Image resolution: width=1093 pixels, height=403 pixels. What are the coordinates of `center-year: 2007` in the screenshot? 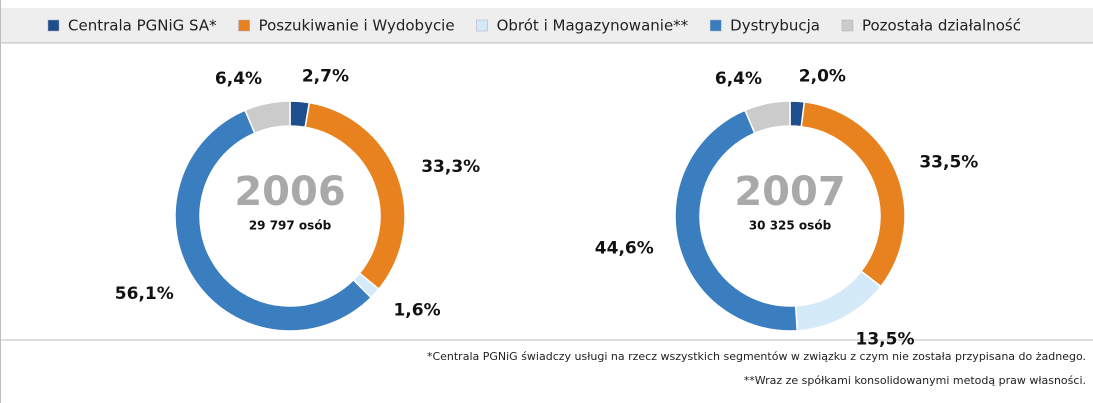 It's located at (789, 192).